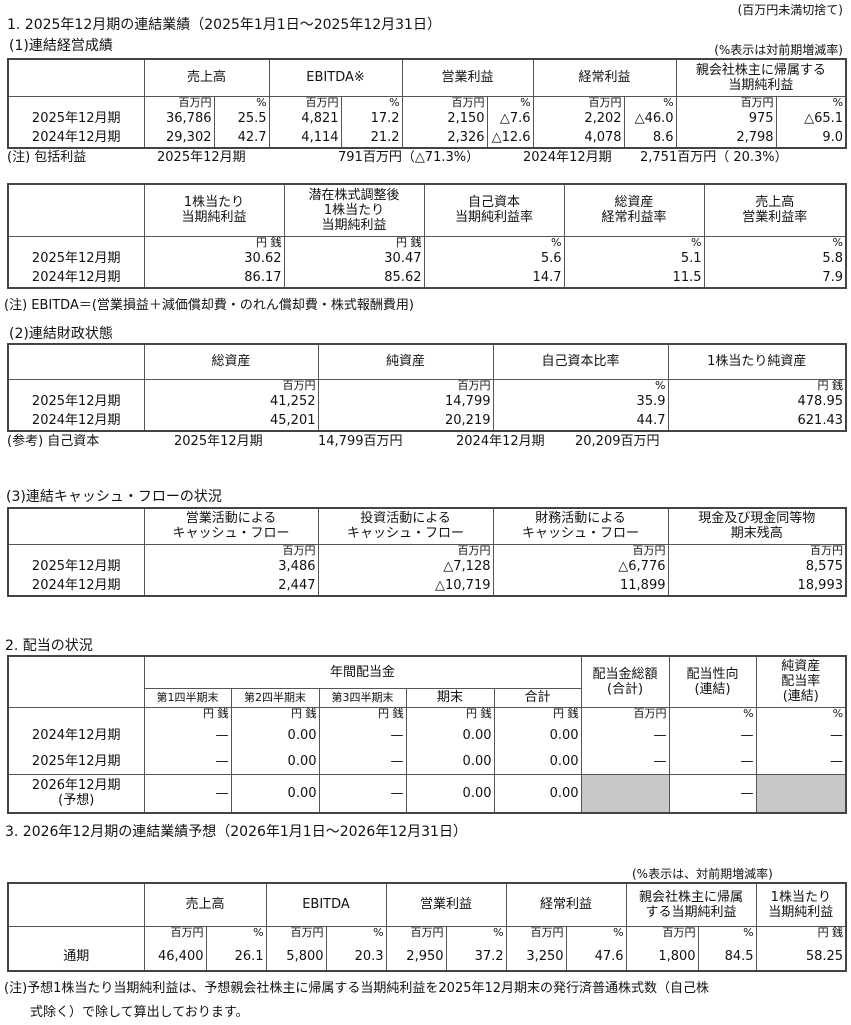  I want to click on column-header: 売上高, so click(206, 77).